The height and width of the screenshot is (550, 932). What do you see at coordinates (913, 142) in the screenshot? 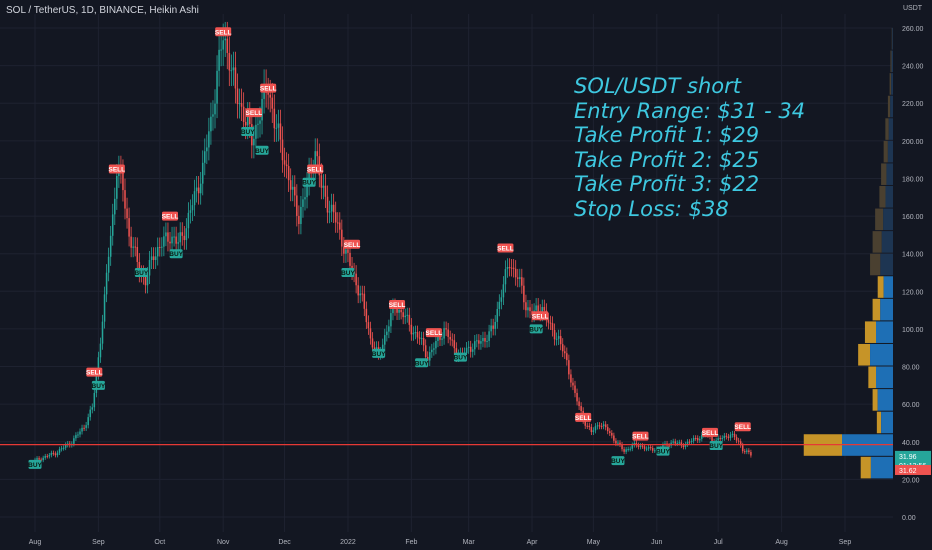
I see `y-tick-label: 200.00` at bounding box center [913, 142].